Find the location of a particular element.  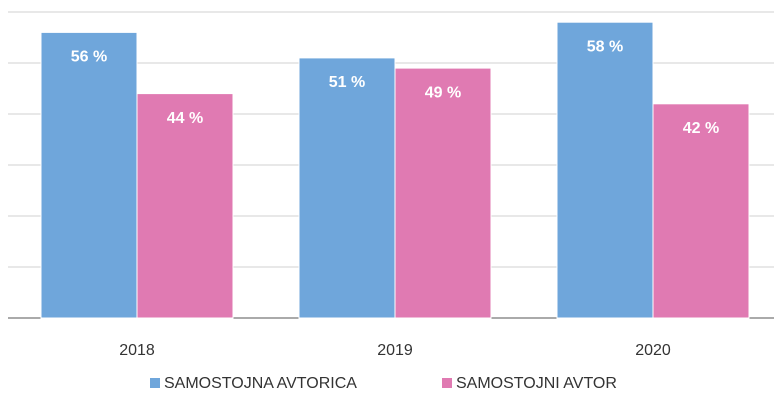

x-tick-label: 2018 is located at coordinates (137, 350).